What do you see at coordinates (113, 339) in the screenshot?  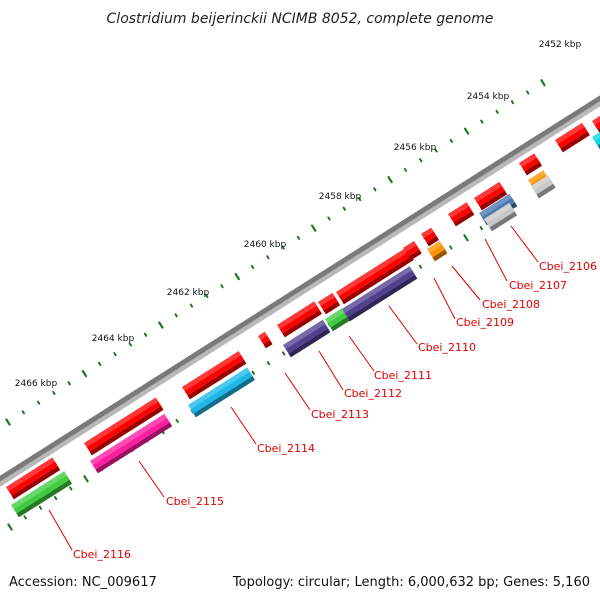 I see `scale-label-2464: 2464 kbp` at bounding box center [113, 339].